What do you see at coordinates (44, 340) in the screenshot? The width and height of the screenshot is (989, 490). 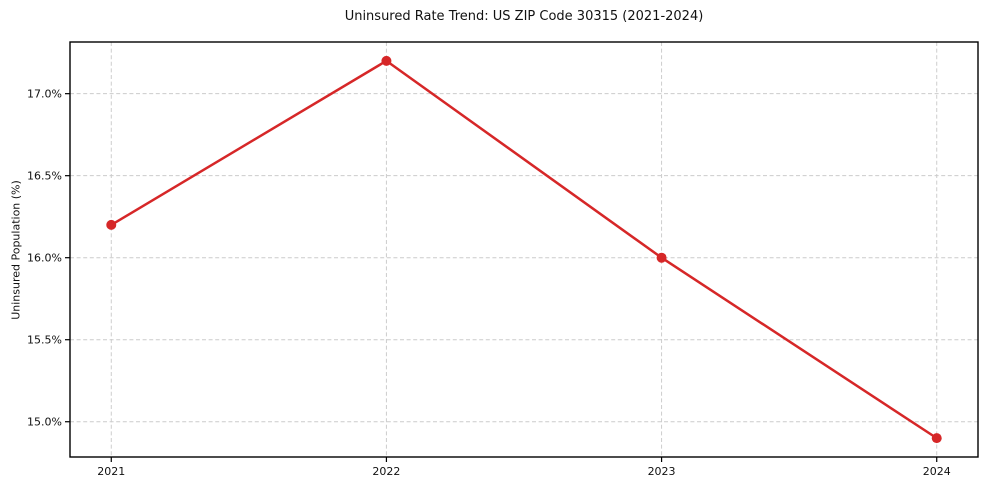 I see `y-tick-label: 15.5%` at bounding box center [44, 340].